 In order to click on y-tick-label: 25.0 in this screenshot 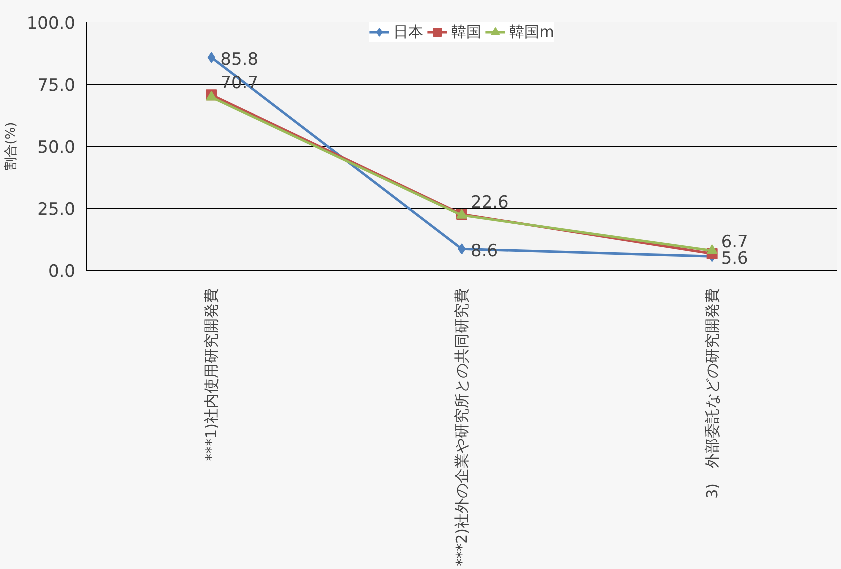, I will do `click(57, 210)`.